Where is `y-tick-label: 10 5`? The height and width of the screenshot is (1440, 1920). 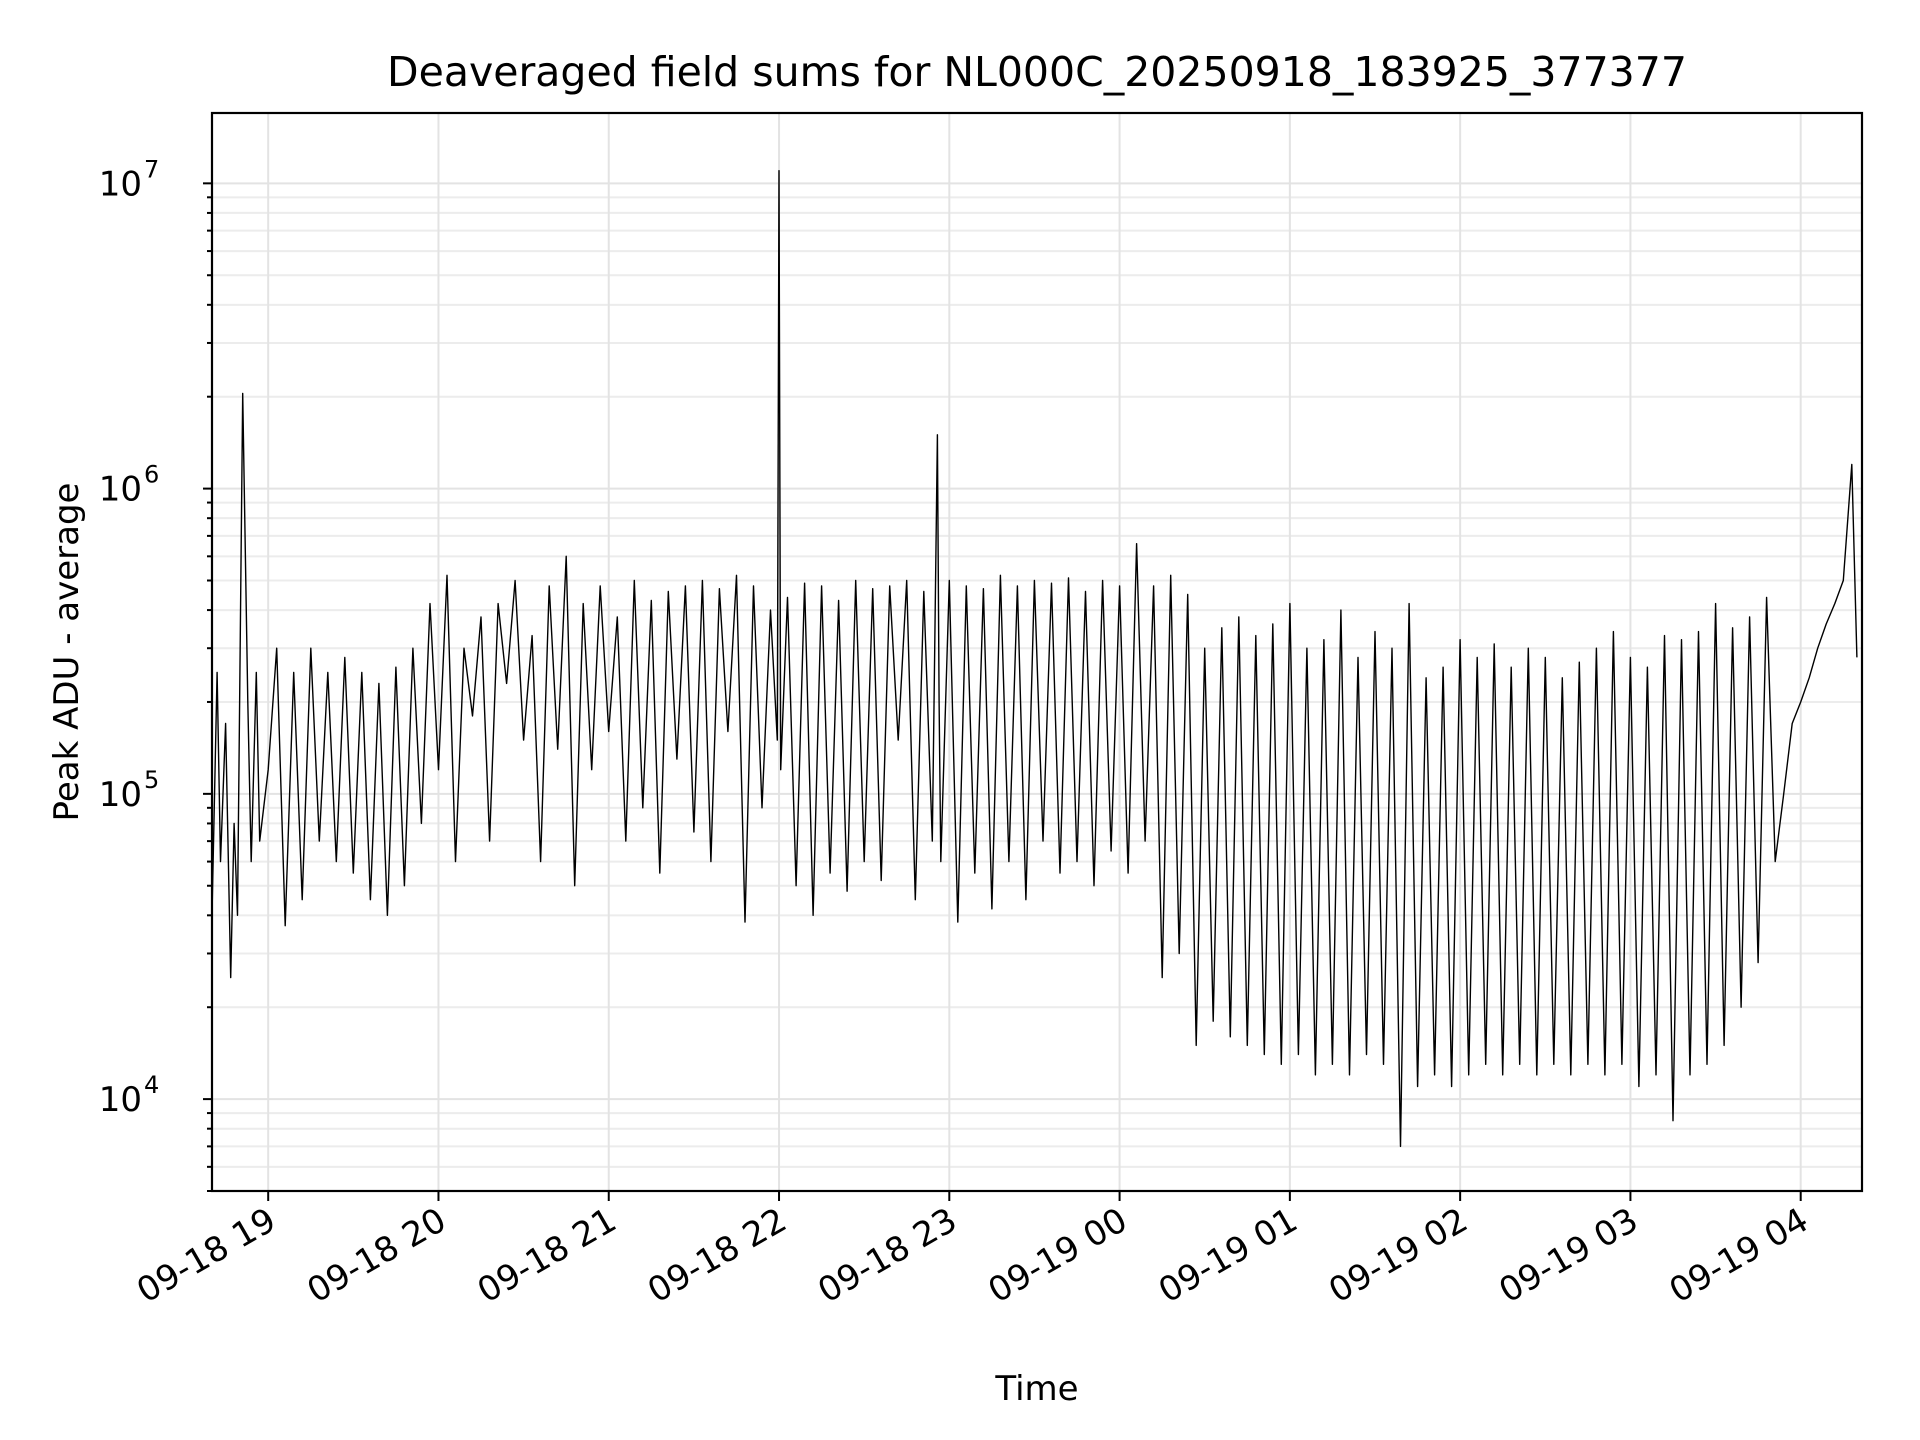 y-tick-label: 10 5 is located at coordinates (129, 790).